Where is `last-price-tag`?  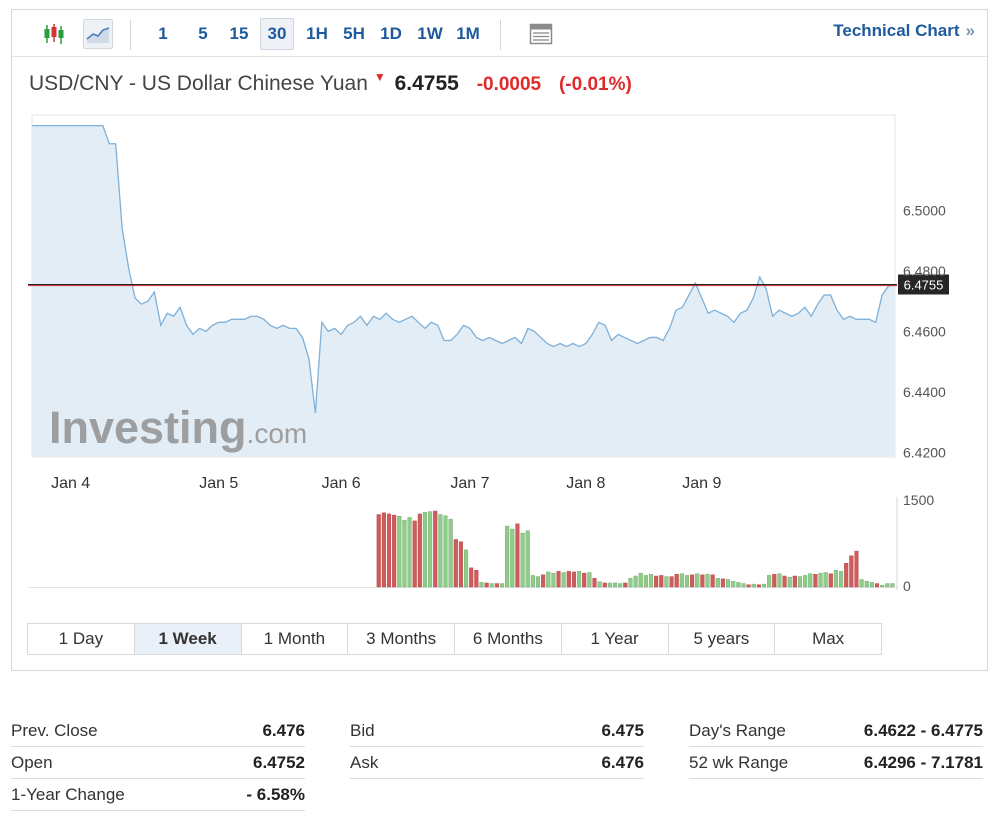 last-price-tag is located at coordinates (923, 284).